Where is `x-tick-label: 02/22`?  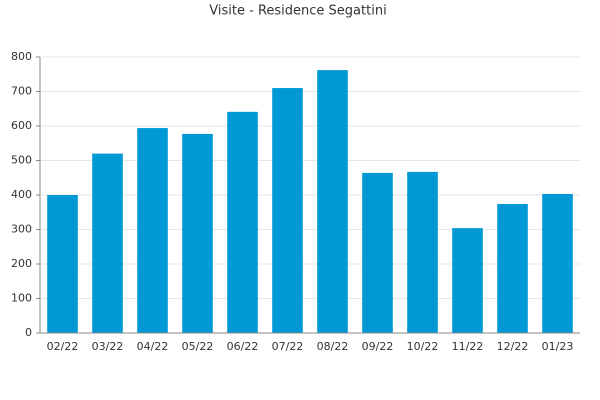 x-tick-label: 02/22 is located at coordinates (63, 346).